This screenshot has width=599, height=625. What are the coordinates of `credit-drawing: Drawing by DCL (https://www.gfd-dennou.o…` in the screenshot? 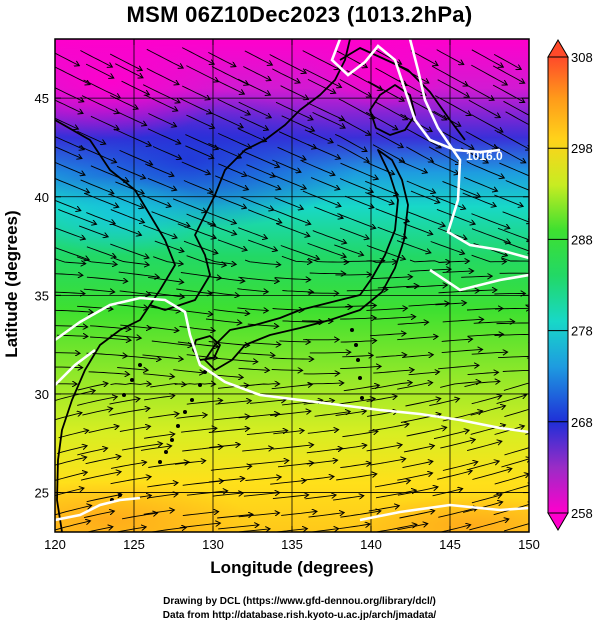 It's located at (299, 601).